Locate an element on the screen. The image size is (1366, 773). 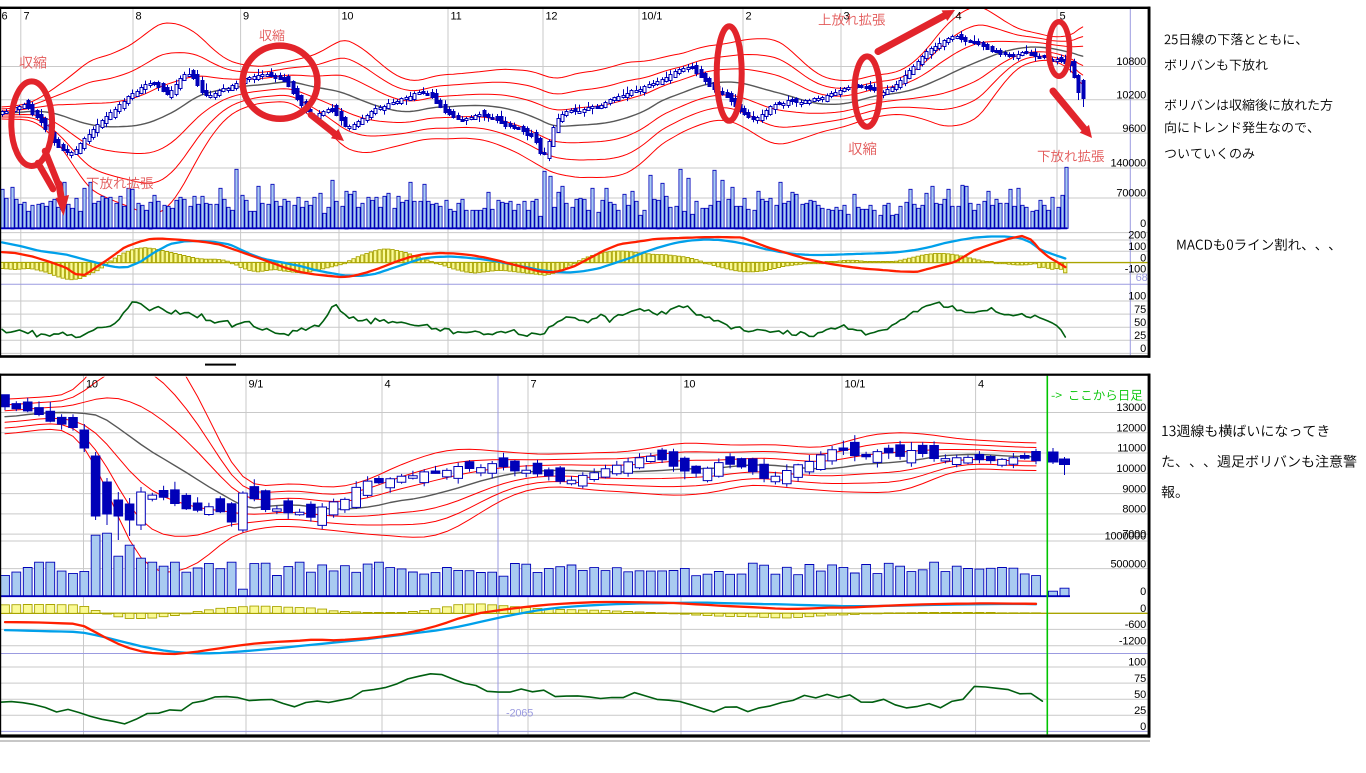
svg-text: 6 is located at coordinates (5, 17).